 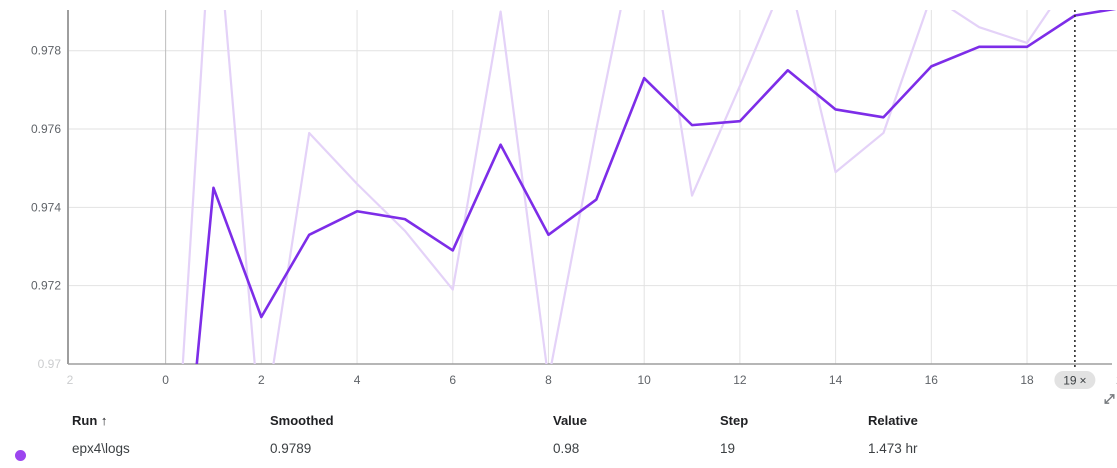 What do you see at coordinates (728, 448) in the screenshot?
I see `step-cell: 19` at bounding box center [728, 448].